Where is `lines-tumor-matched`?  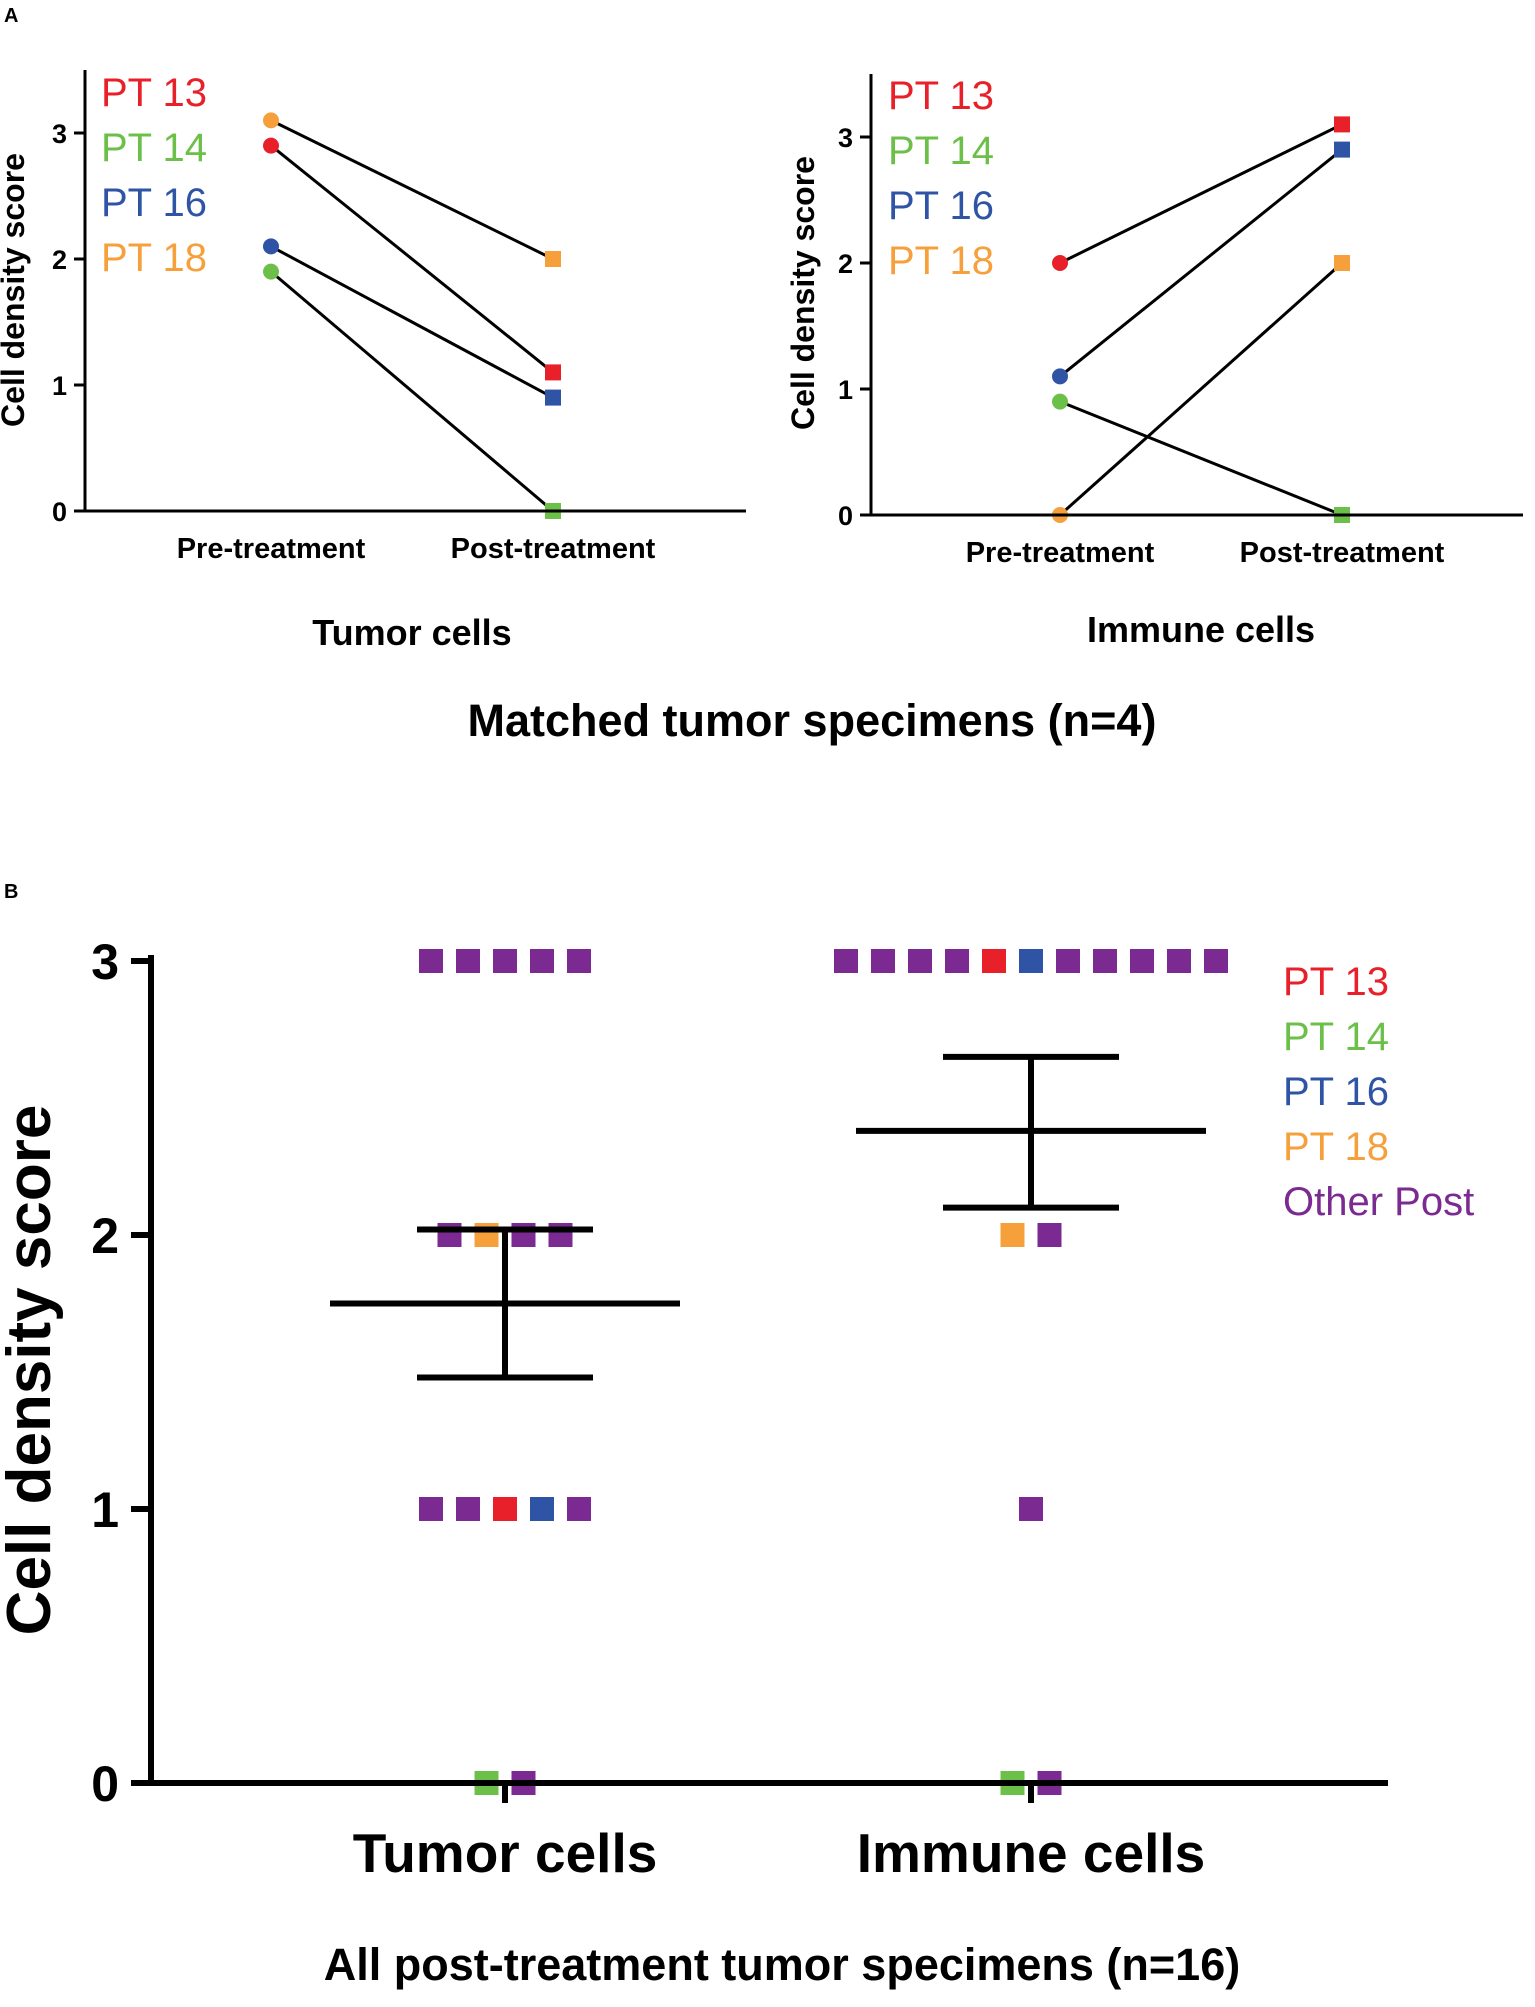 lines-tumor-matched is located at coordinates (412, 316).